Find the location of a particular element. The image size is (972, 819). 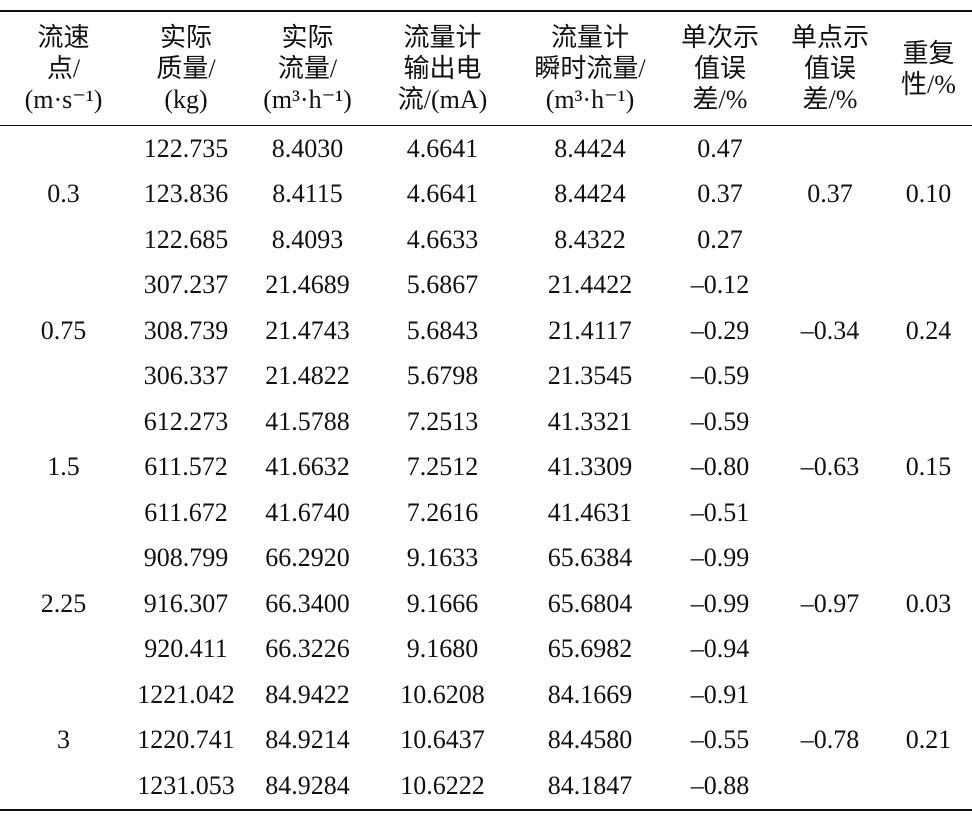

value-cell: 8.4115 is located at coordinates (307, 194).